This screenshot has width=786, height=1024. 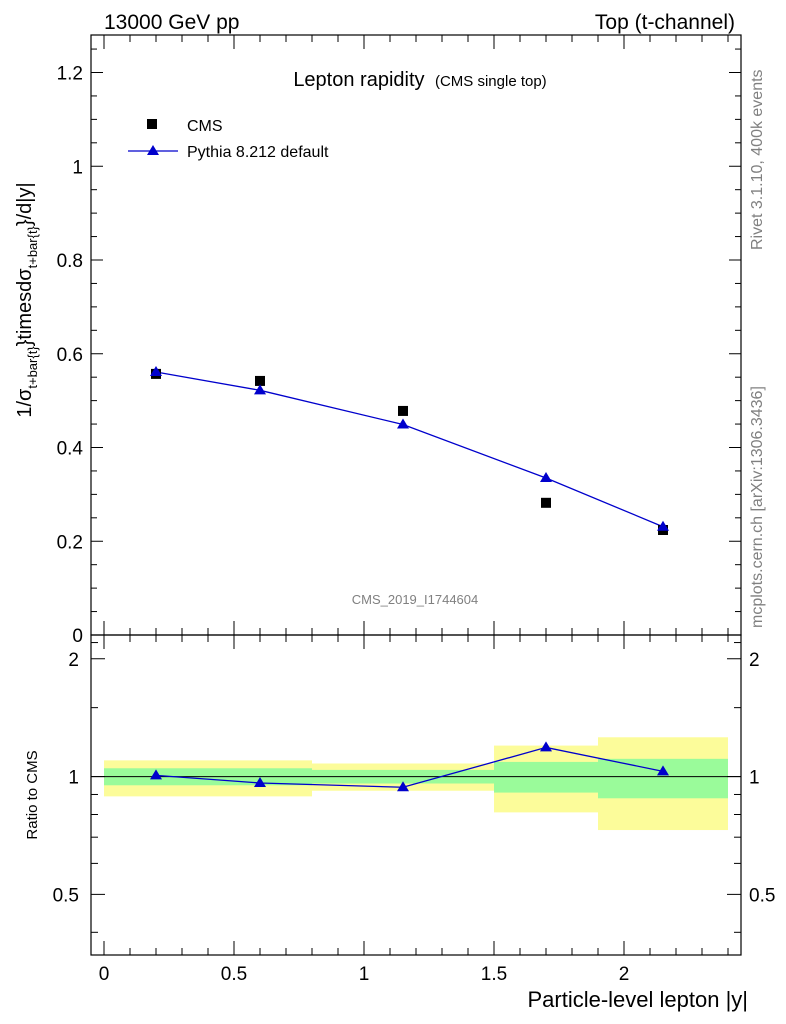 I want to click on main-y-axis-title: 1/σt+bar{t}}timesdσt+bar{t}}/d|y|, so click(x=27, y=299).